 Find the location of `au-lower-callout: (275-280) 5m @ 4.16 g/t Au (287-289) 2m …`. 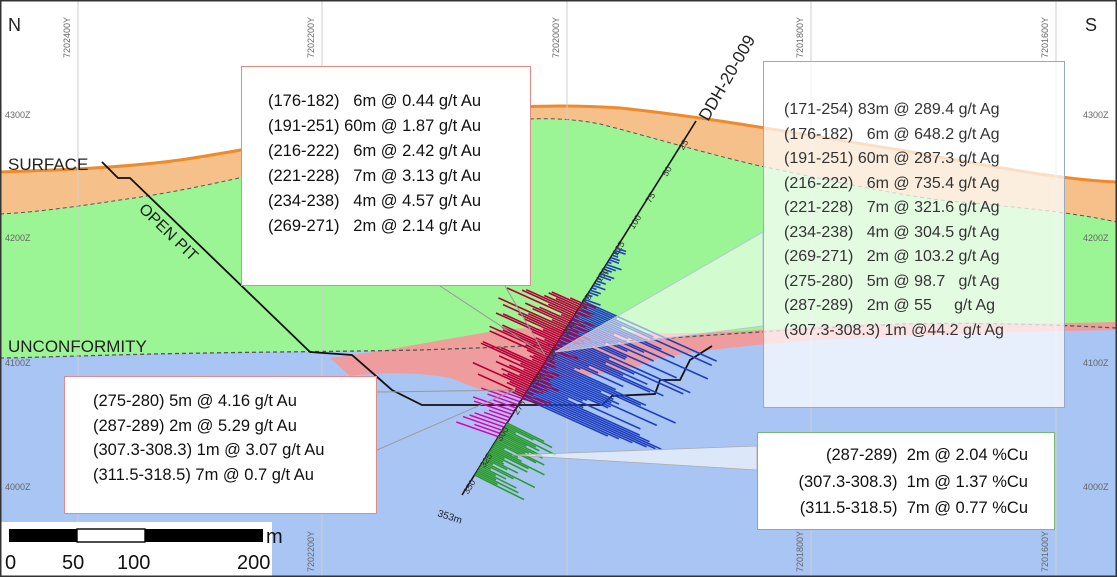

au-lower-callout: (275-280) 5m @ 4.16 g/t Au (287-289) 2m … is located at coordinates (220, 445).